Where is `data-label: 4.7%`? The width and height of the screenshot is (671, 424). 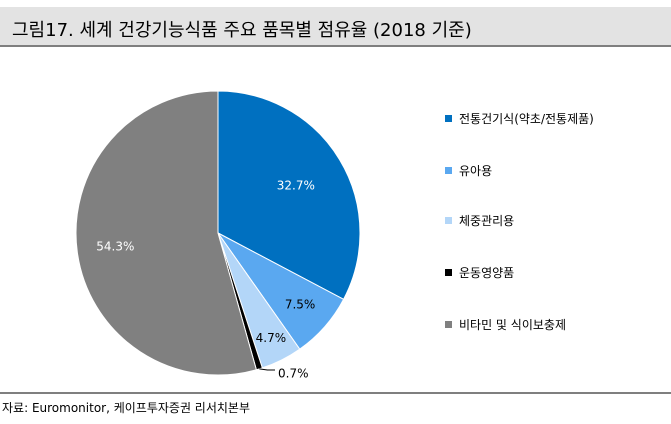 data-label: 4.7% is located at coordinates (271, 338).